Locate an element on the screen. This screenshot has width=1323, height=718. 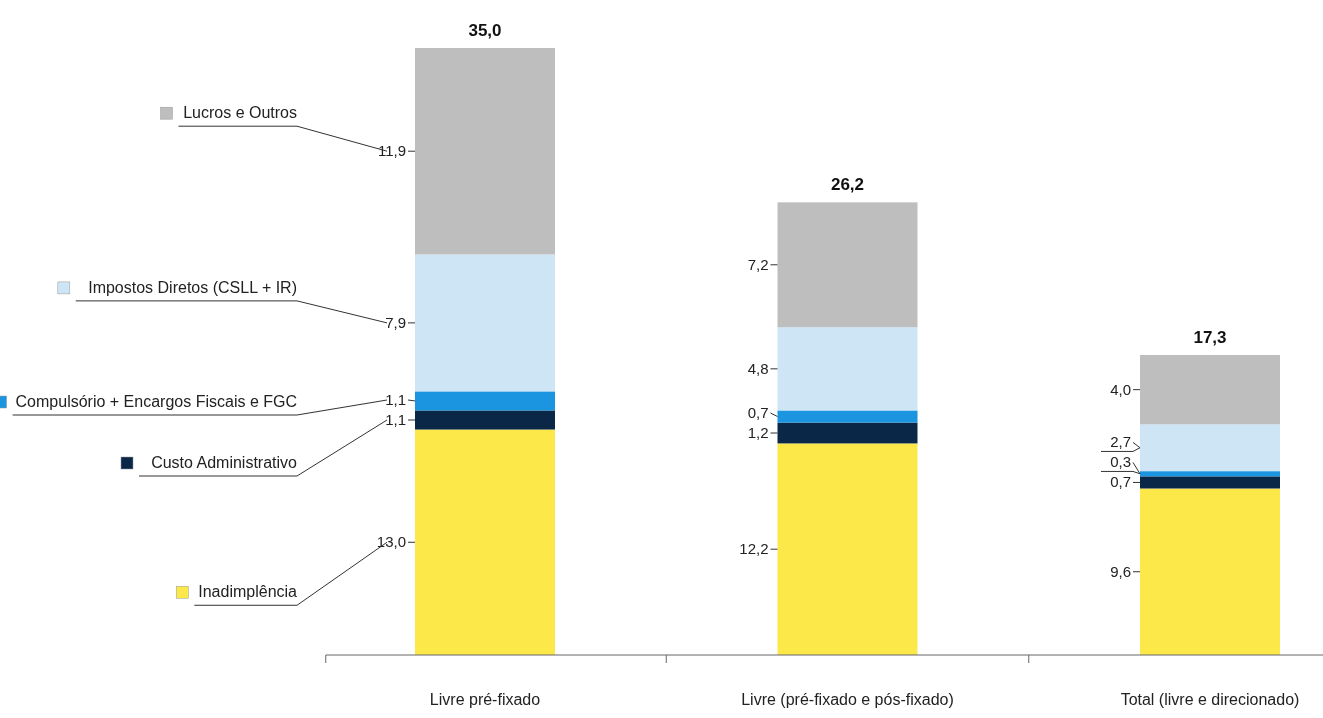
legend-label: Lucros e Outros is located at coordinates (240, 113).